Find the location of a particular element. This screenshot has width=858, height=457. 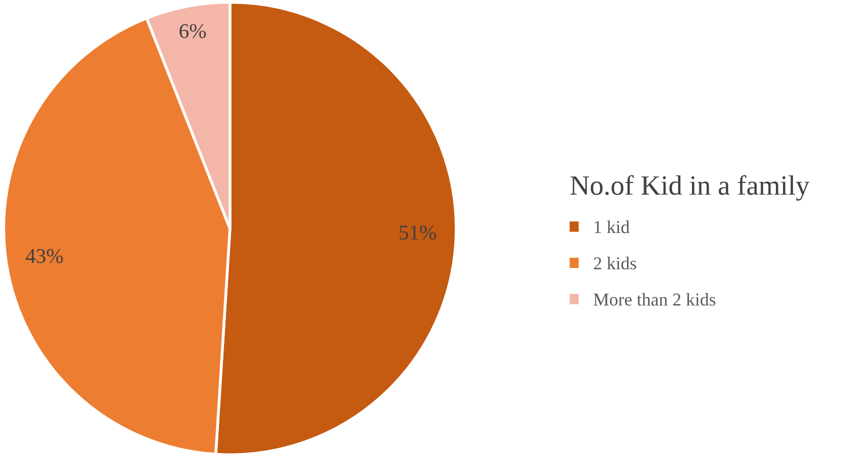

legend-title: No.of Kid in a family is located at coordinates (690, 188).